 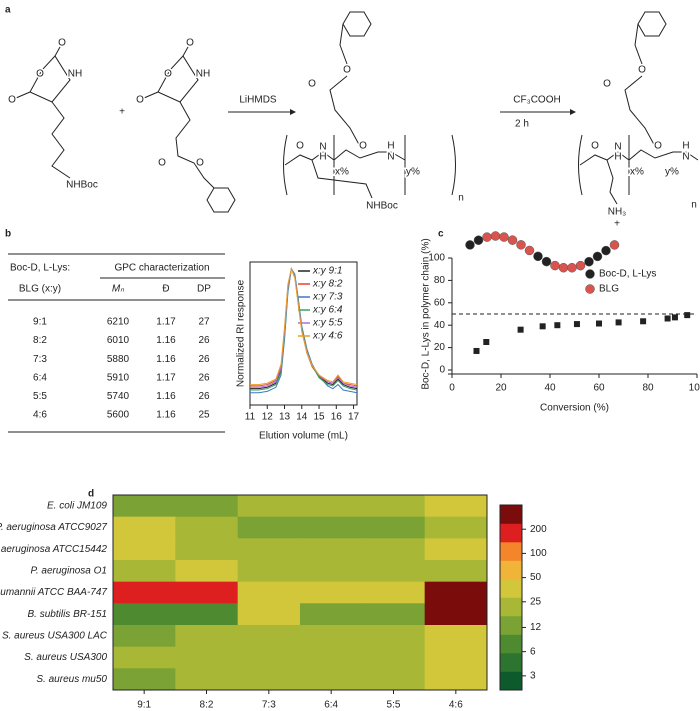 I want to click on legend-label: x:y 9:1, so click(x=327, y=271).